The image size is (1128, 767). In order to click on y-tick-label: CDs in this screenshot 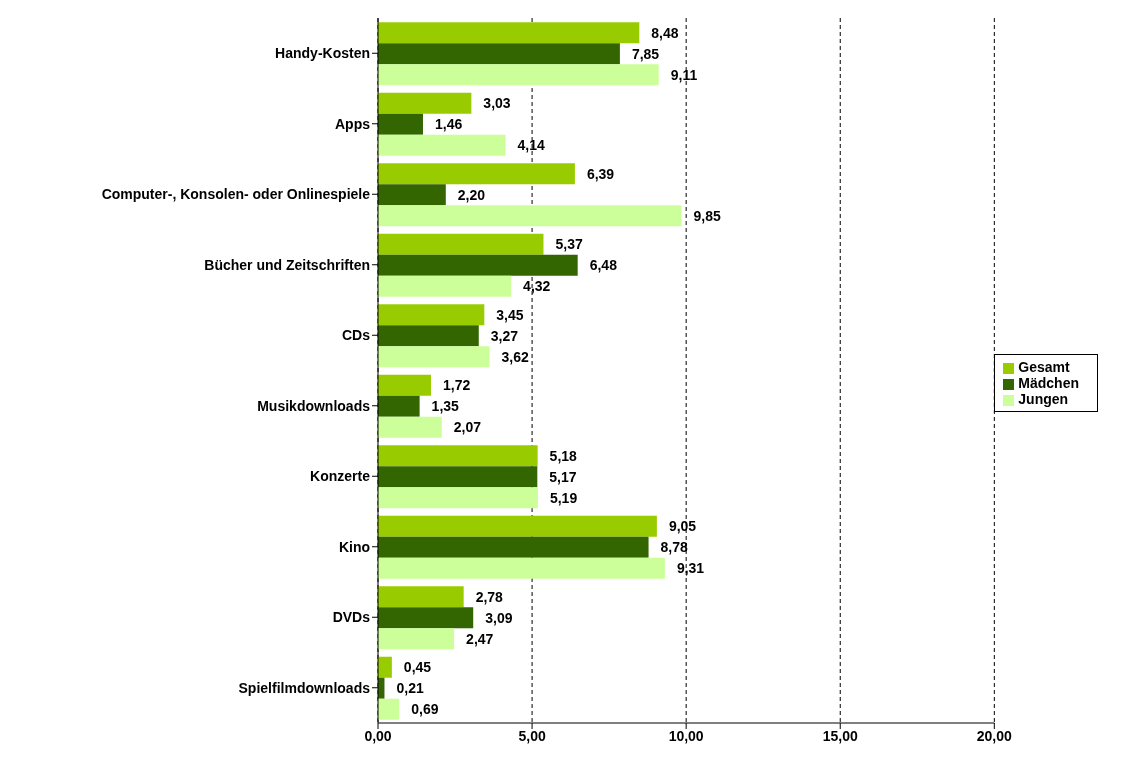, I will do `click(356, 335)`.